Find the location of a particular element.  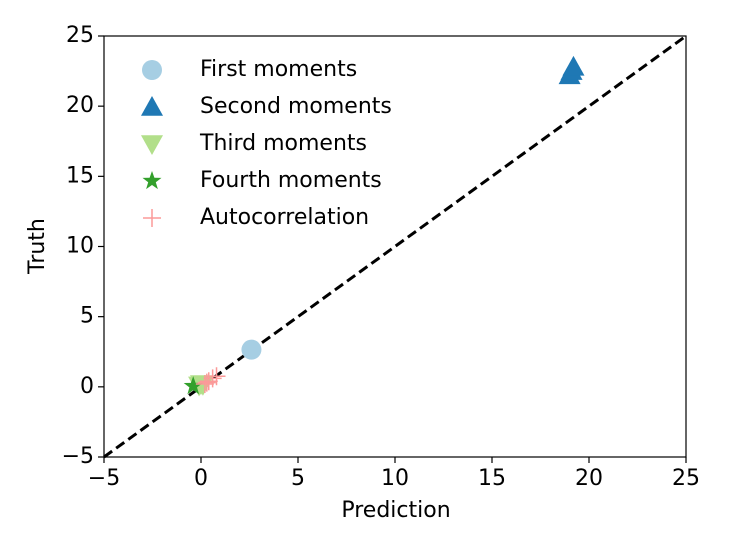

y-tick-label: −5 is located at coordinates (78, 456).